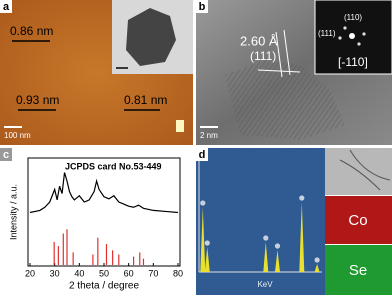 The width and height of the screenshot is (392, 295). What do you see at coordinates (55, 273) in the screenshot?
I see `x-tick-label: 30` at bounding box center [55, 273].